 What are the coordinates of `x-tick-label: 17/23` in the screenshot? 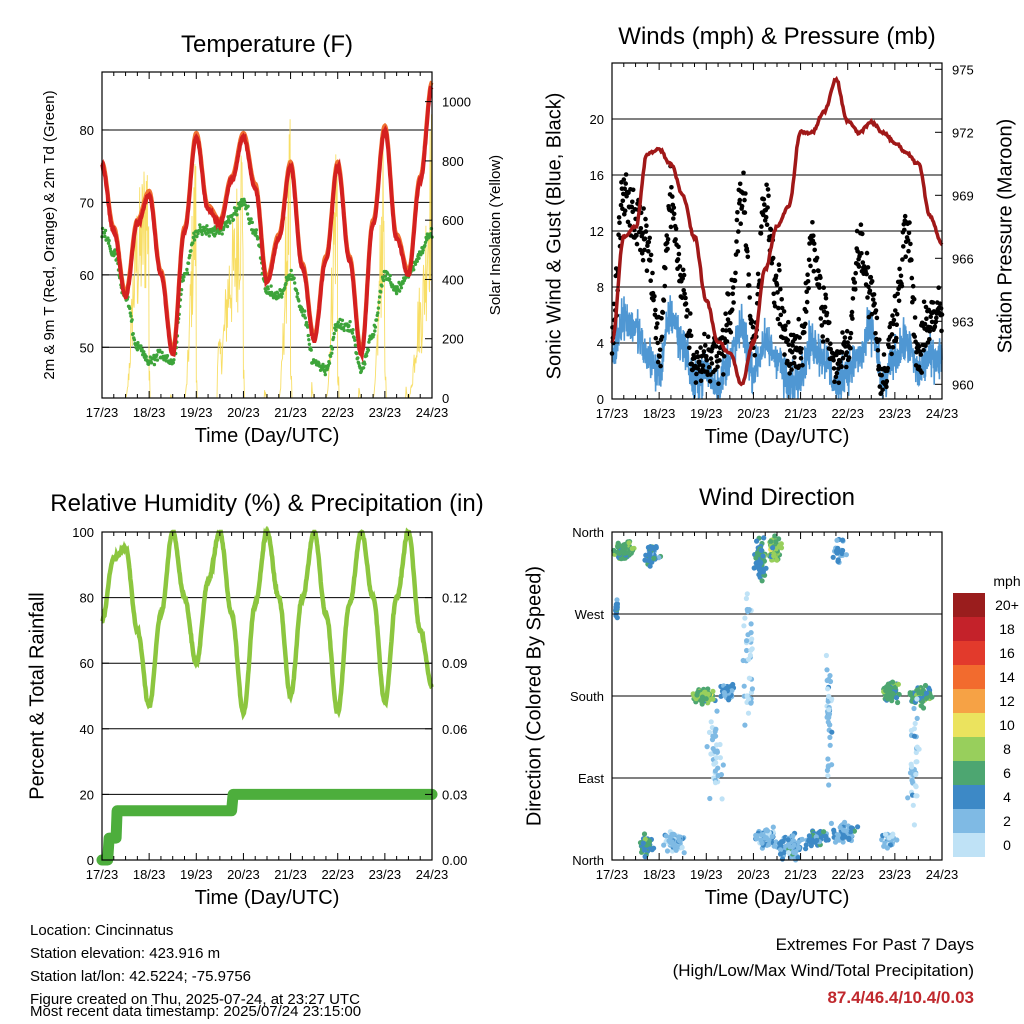 It's located at (612, 413).